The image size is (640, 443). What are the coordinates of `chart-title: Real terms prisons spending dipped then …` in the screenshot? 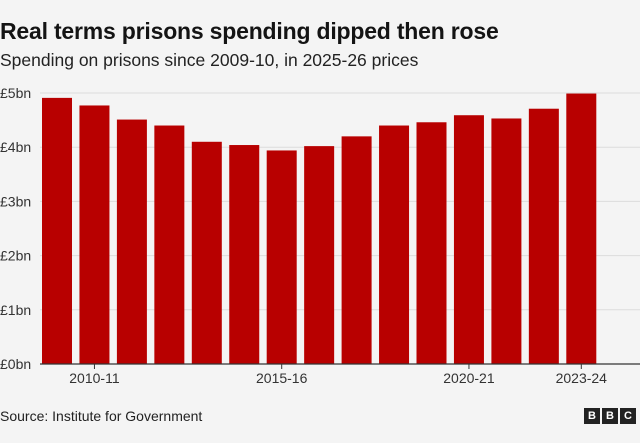 It's located at (249, 31).